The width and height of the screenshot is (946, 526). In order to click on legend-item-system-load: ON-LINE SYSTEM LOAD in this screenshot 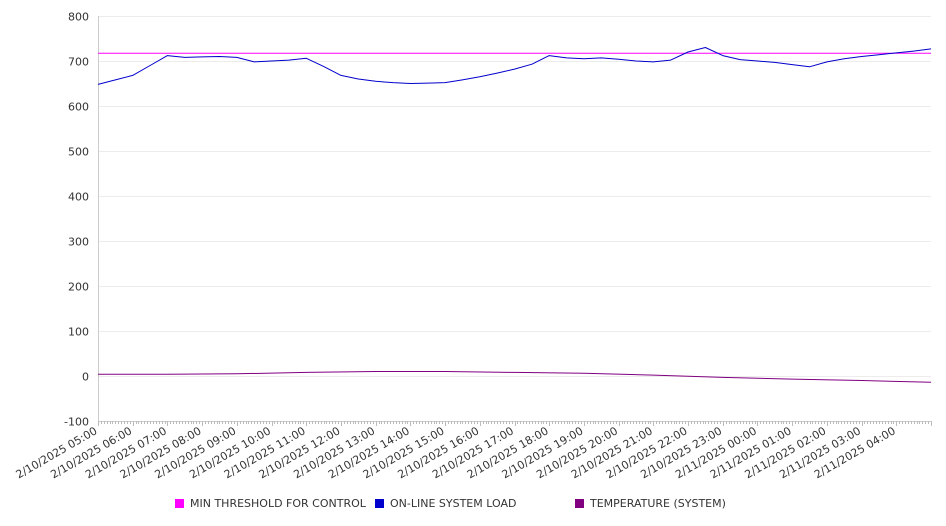, I will do `click(445, 503)`.